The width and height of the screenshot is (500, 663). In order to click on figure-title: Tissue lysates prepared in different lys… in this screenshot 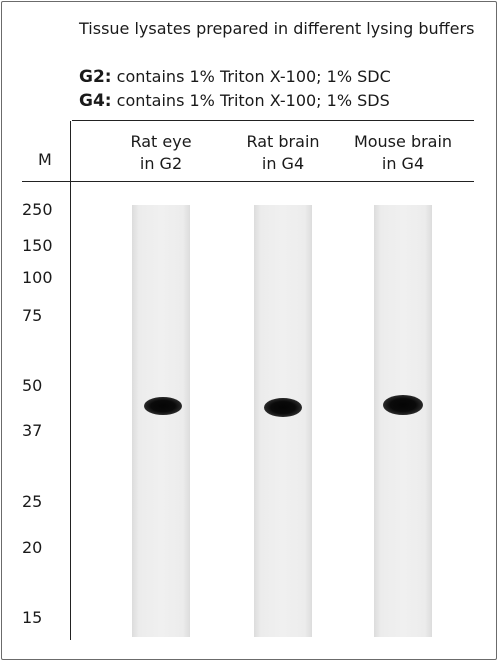, I will do `click(277, 28)`.